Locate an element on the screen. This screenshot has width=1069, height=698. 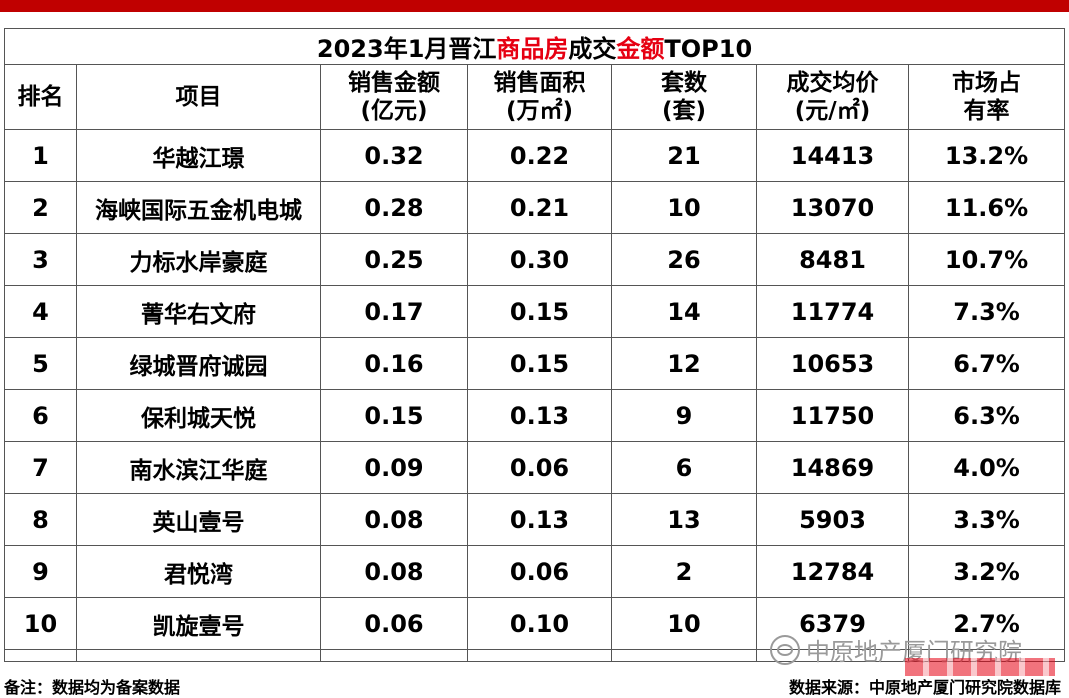
table-row: 4 菁华右文府 0.17 0.15 14 11774 7.3% is located at coordinates (535, 311).